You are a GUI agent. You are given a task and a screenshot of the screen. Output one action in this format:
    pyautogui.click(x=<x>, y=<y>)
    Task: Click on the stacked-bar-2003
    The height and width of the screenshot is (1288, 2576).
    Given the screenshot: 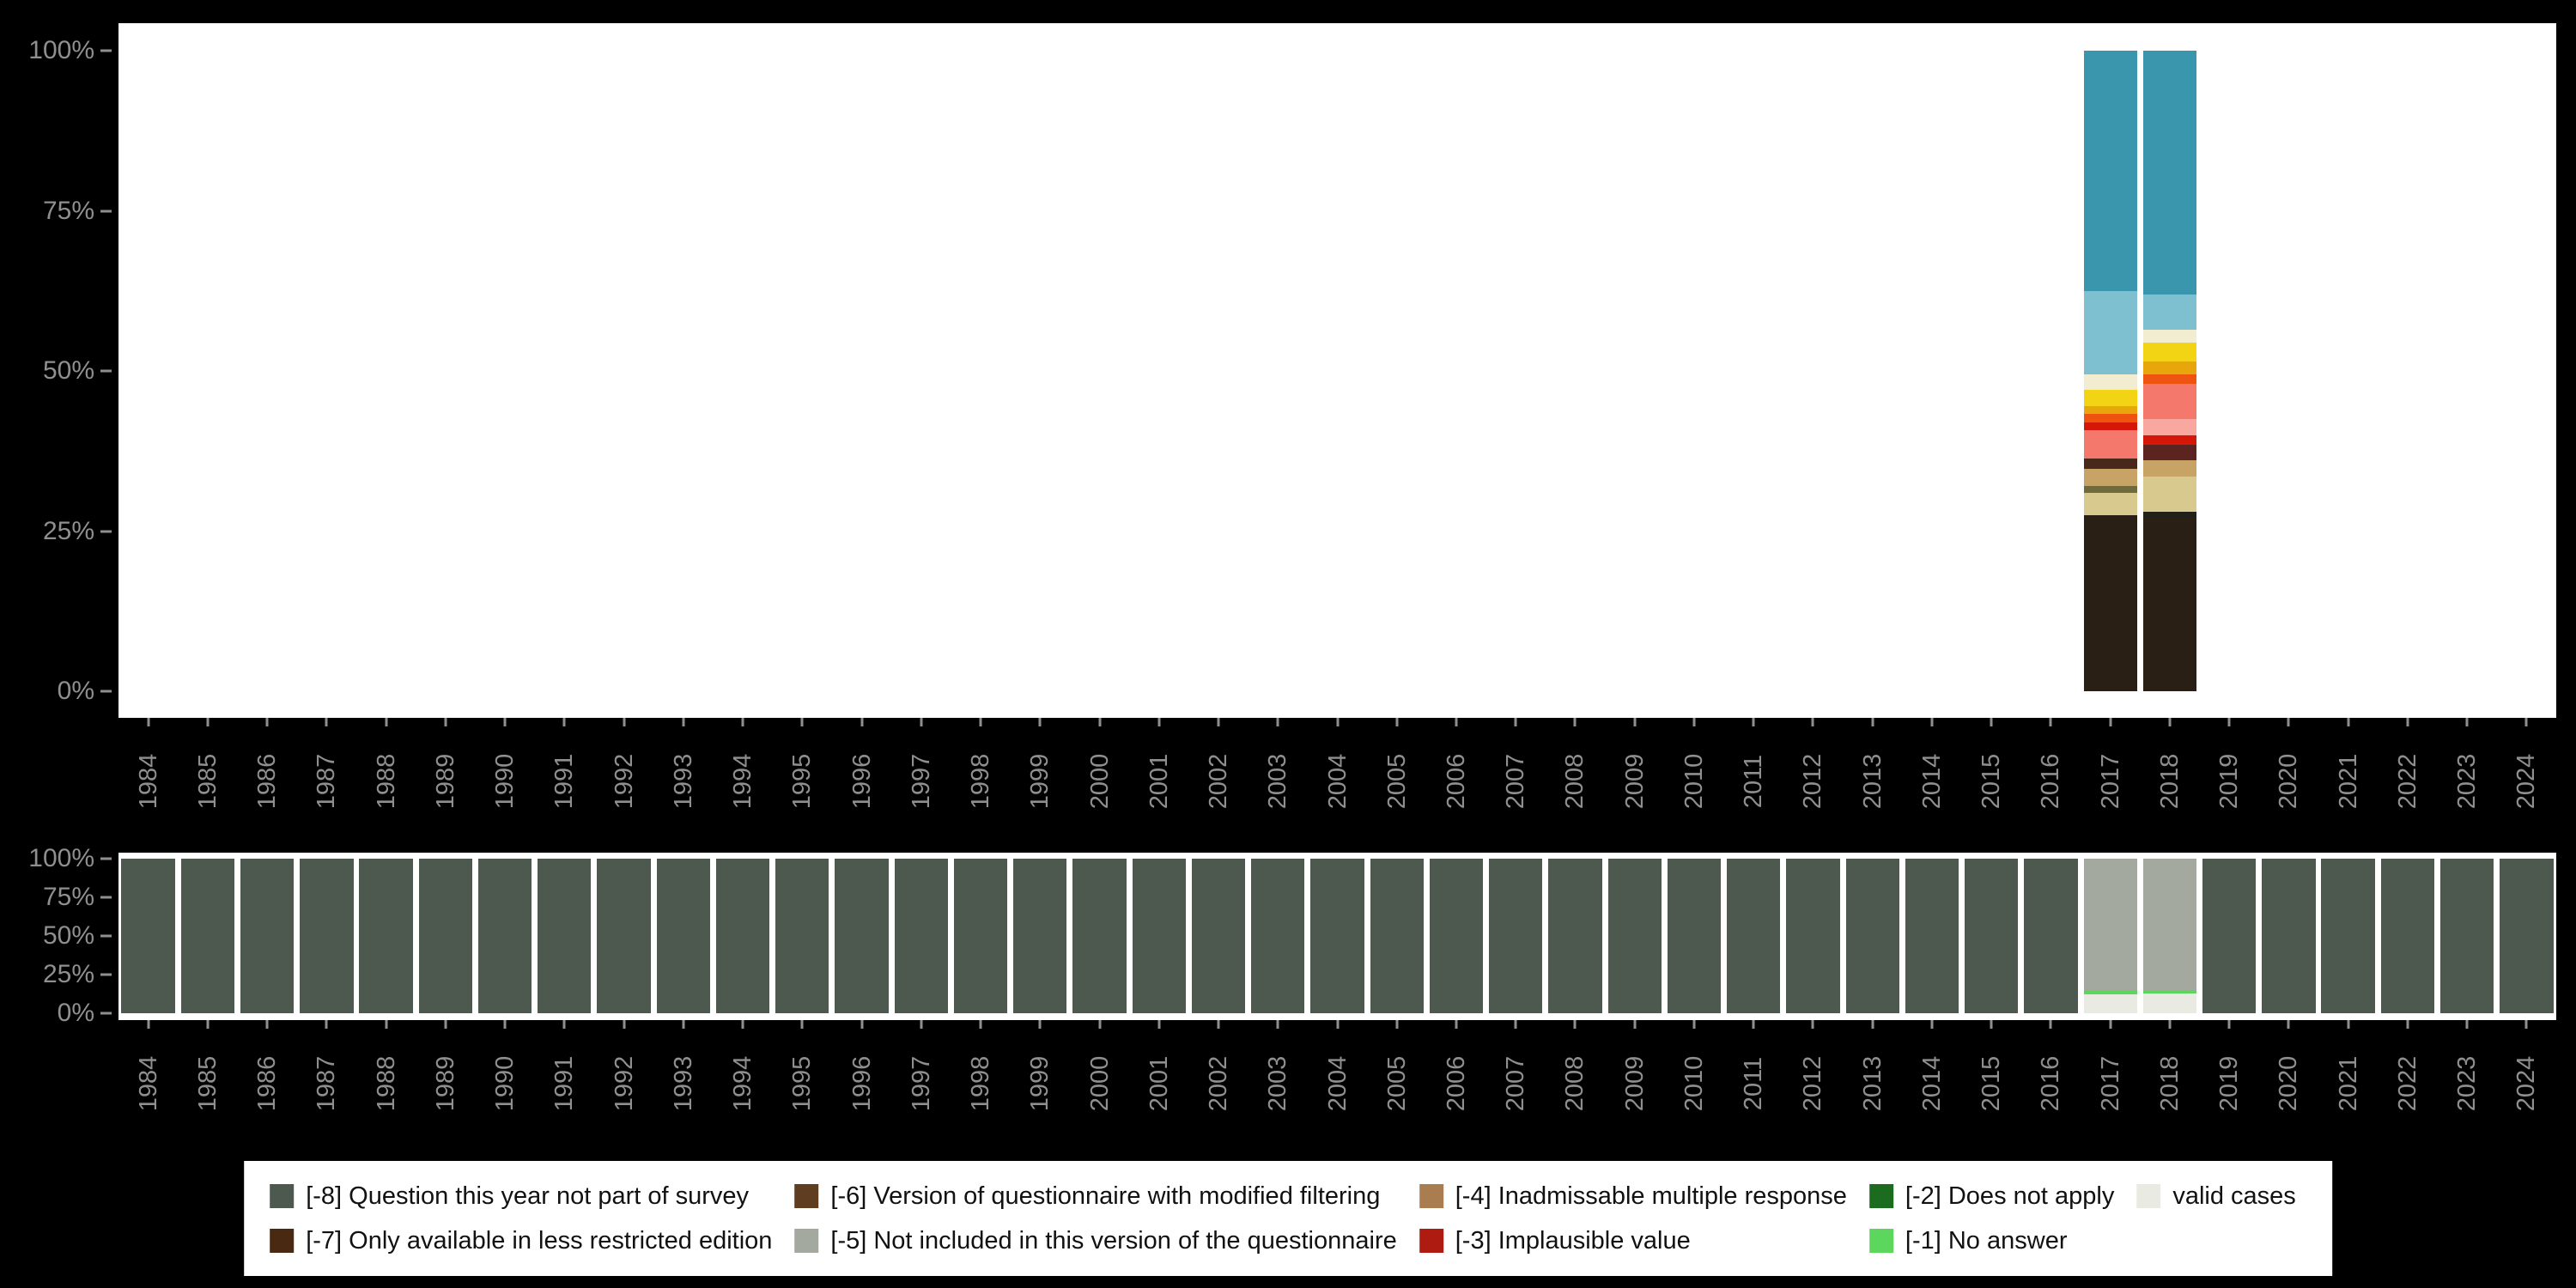 What is the action you would take?
    pyautogui.click(x=1278, y=936)
    